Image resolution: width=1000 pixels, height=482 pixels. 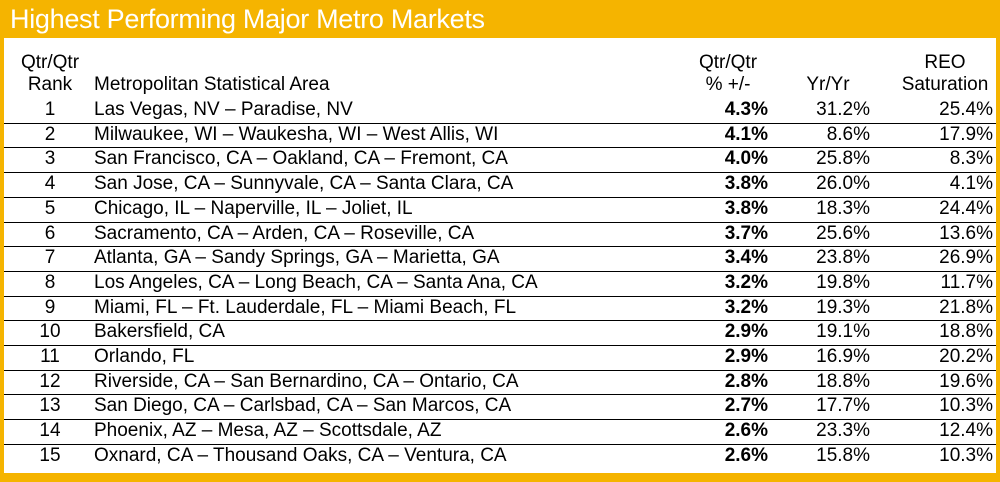 I want to click on table-cell: 18.3%, so click(x=843, y=208).